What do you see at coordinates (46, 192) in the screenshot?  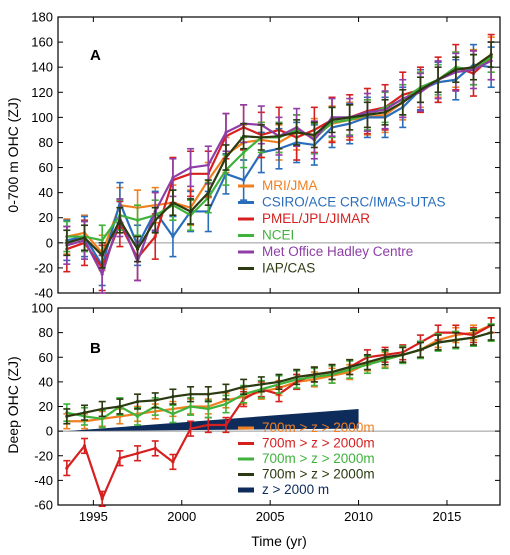 I see `a-ytick-label: 40` at bounding box center [46, 192].